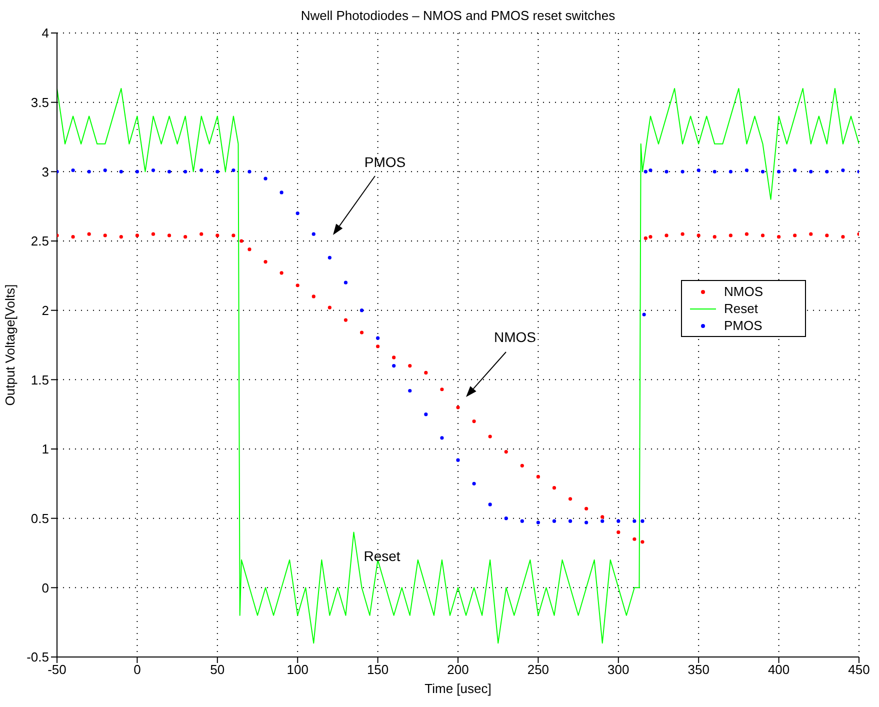 The height and width of the screenshot is (707, 879). Describe the element at coordinates (699, 670) in the screenshot. I see `x-tick-label: 350` at that location.